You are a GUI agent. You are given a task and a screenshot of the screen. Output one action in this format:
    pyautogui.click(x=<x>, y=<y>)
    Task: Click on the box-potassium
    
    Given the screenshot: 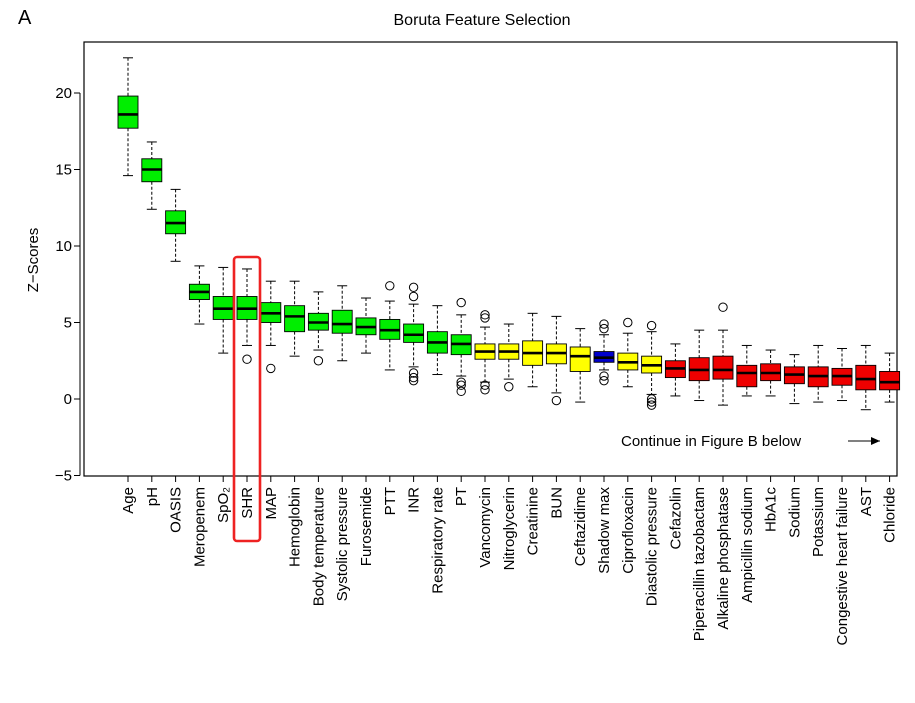 What is the action you would take?
    pyautogui.click(x=818, y=373)
    